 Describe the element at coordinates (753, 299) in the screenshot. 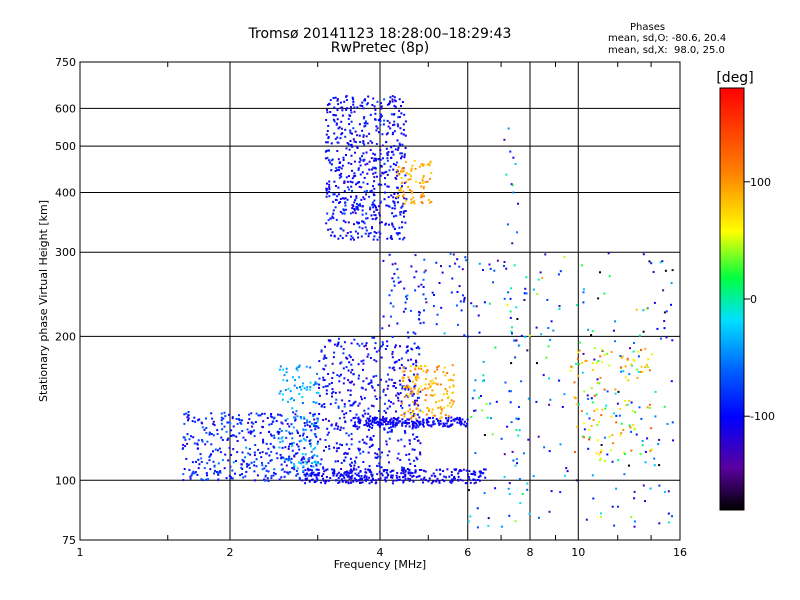

I see `colorbar-tick-label: 0` at that location.